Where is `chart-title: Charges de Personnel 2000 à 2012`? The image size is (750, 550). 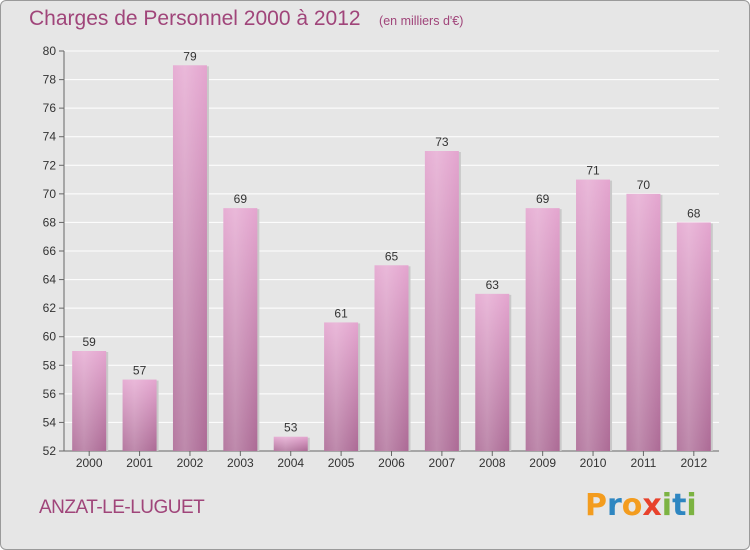 chart-title: Charges de Personnel 2000 à 2012 is located at coordinates (195, 18).